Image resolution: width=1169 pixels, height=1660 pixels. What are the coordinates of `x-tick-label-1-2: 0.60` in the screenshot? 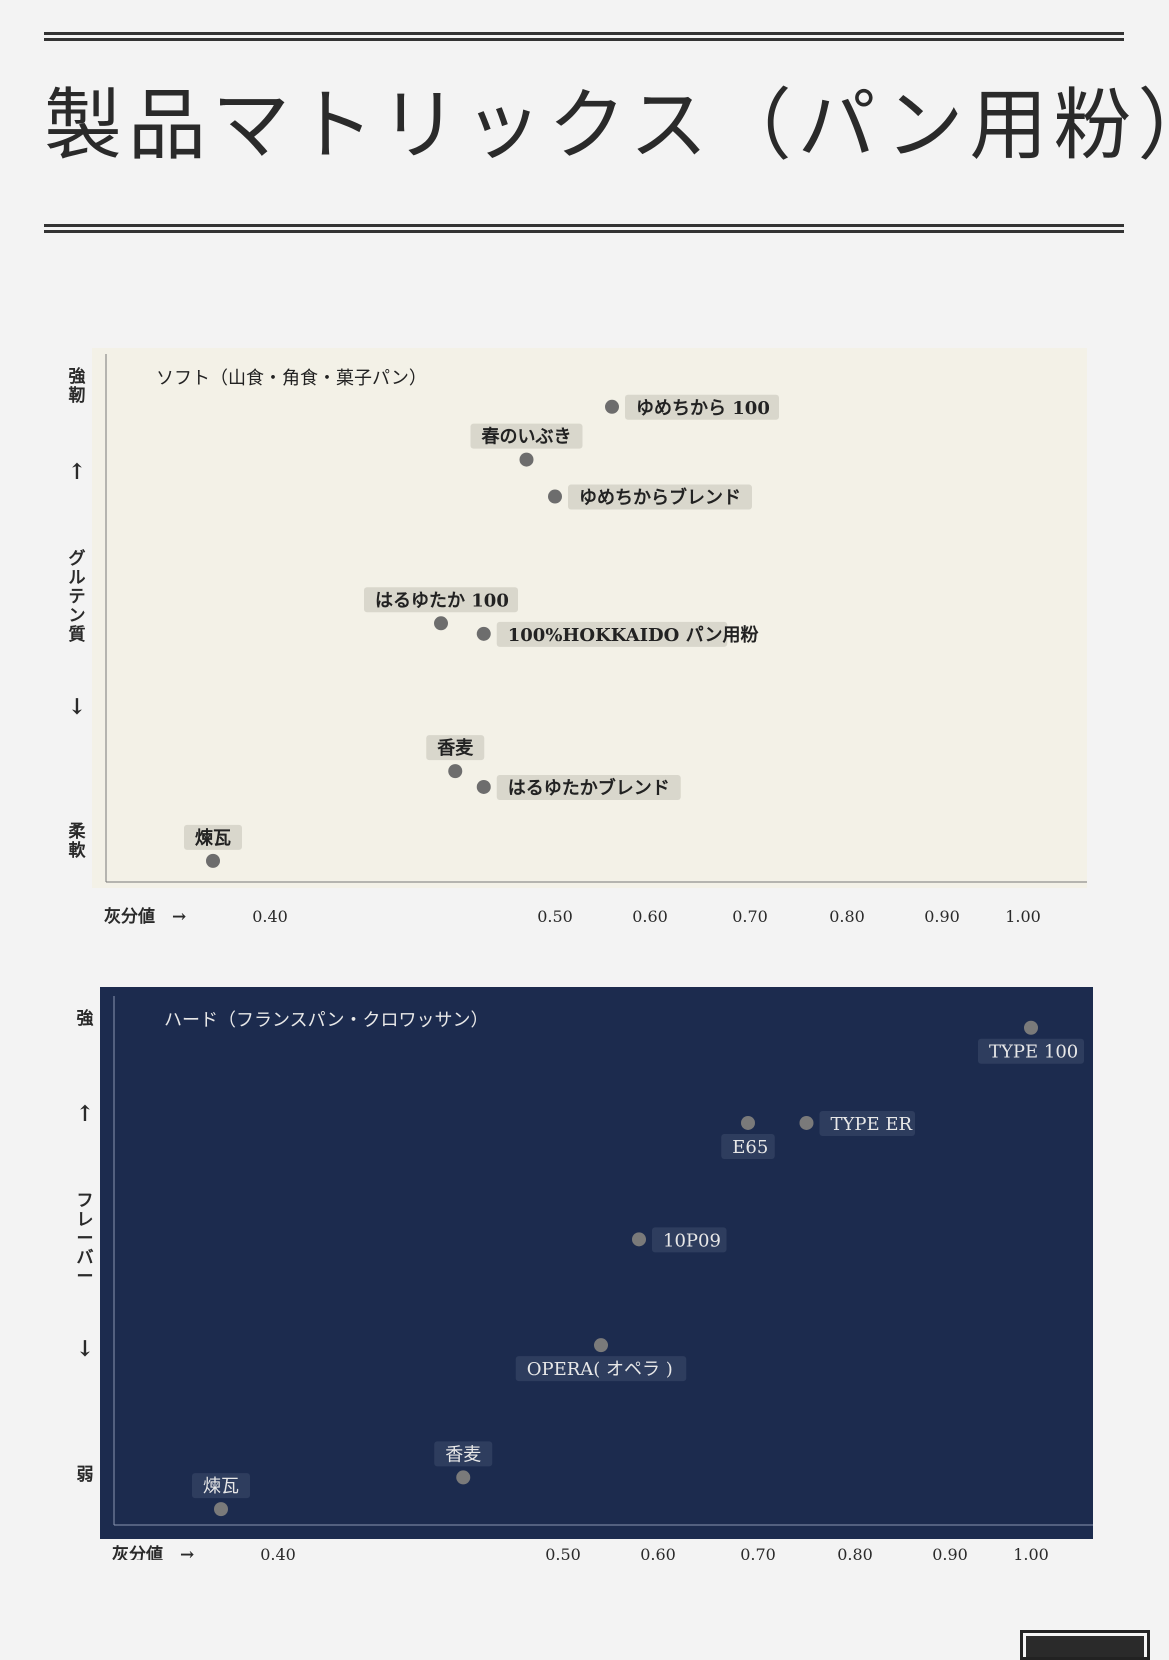 It's located at (658, 1552).